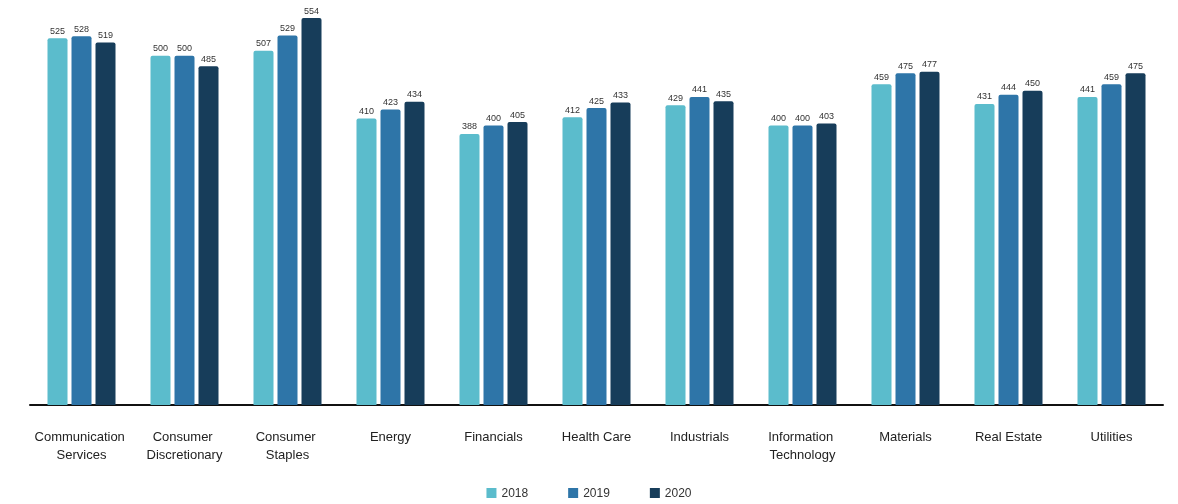  I want to click on x-tick-label: Information Technology, so click(802, 445).